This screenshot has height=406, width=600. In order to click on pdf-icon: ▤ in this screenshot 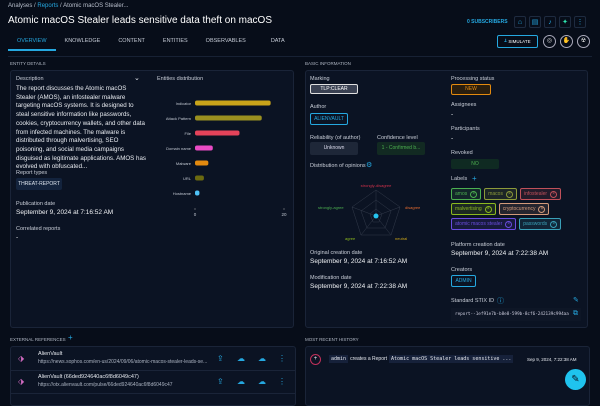, I will do `click(535, 22)`.